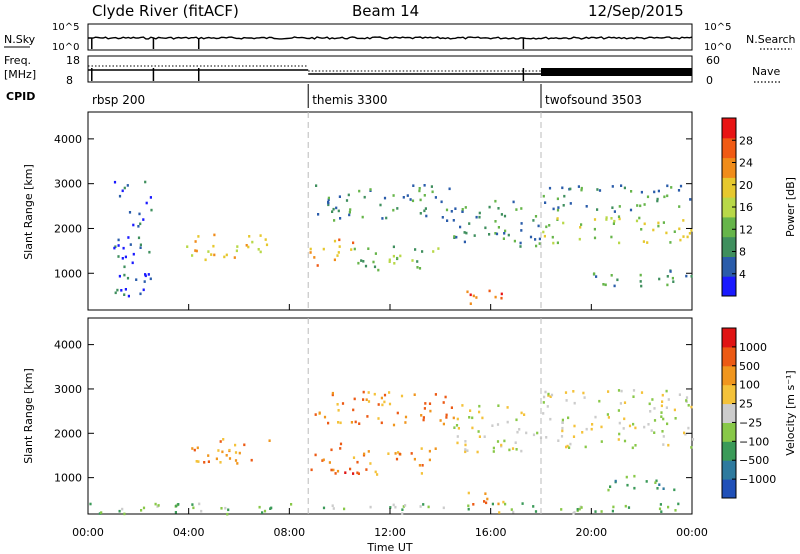 The height and width of the screenshot is (554, 800). I want to click on y-tick-label: 4000, so click(68, 139).